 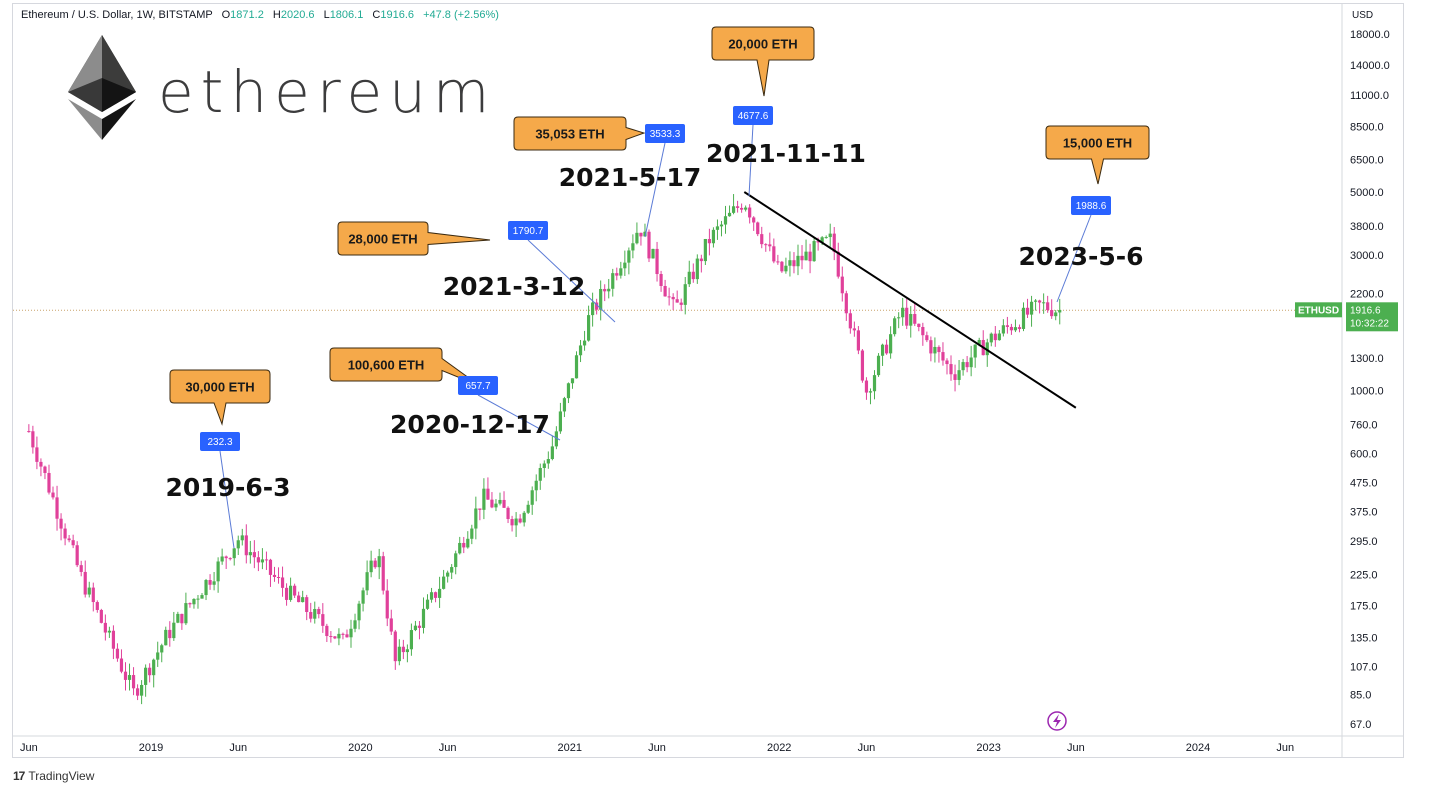 What do you see at coordinates (117, 15) in the screenshot?
I see `symbol-title: Ethereum / U.S. Dollar, 1W, BITSTAMP` at bounding box center [117, 15].